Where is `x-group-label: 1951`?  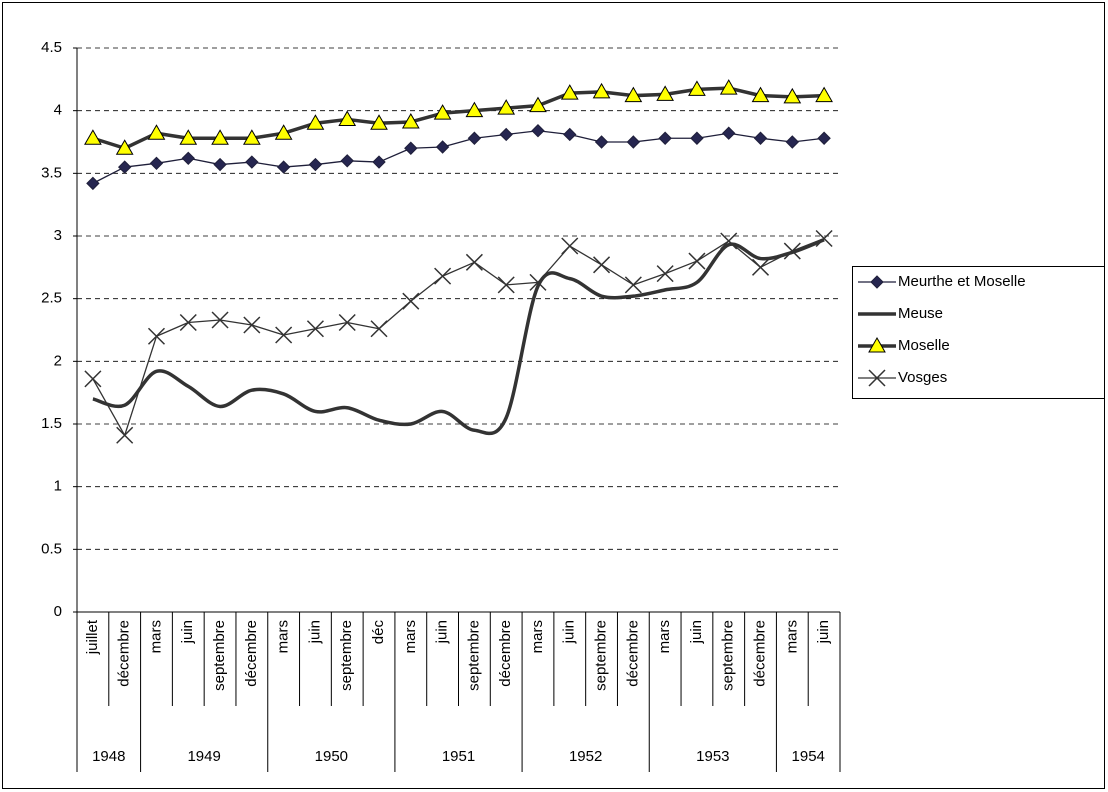
x-group-label: 1951 is located at coordinates (458, 756).